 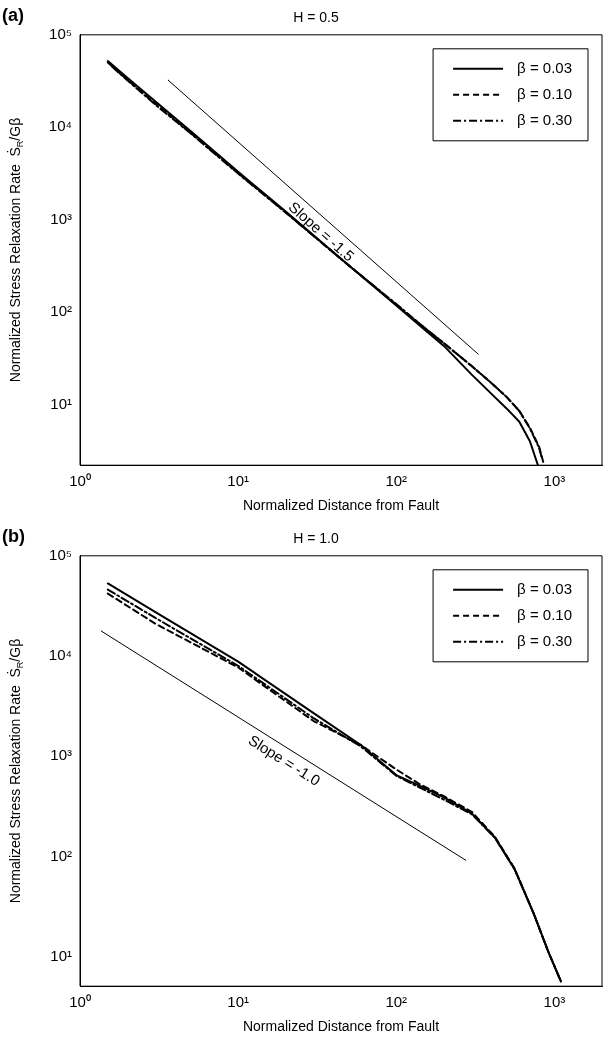 What do you see at coordinates (316, 17) in the screenshot?
I see `chart-title: H = 0.5` at bounding box center [316, 17].